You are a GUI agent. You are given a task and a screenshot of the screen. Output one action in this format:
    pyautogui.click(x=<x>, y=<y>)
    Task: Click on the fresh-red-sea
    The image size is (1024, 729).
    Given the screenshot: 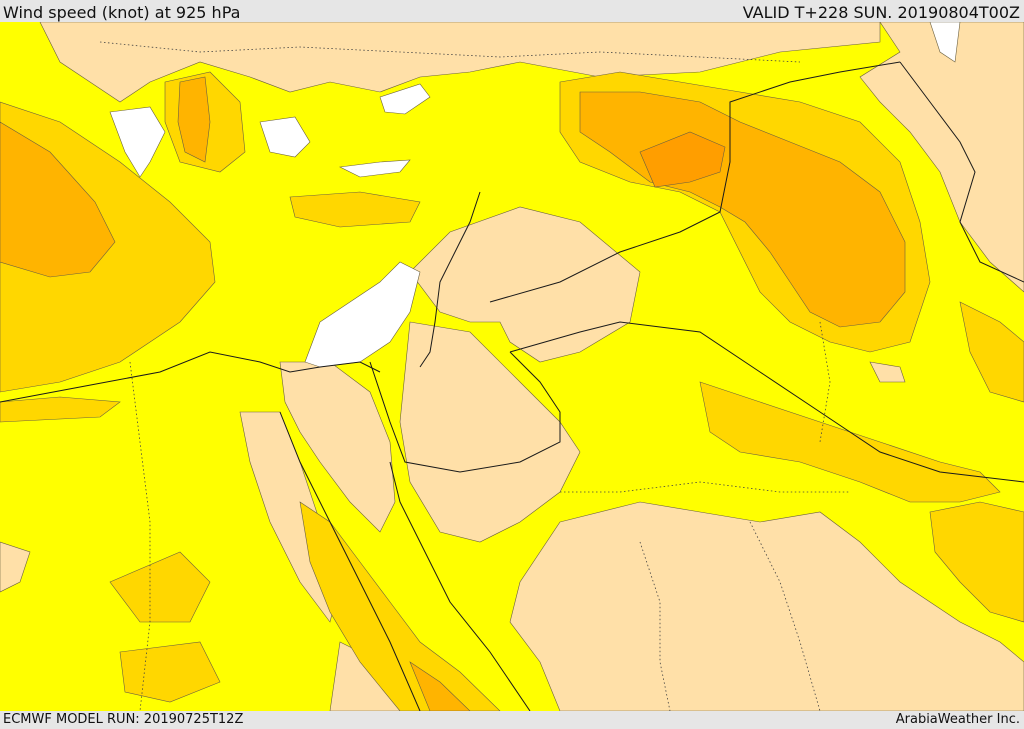 What is the action you would take?
    pyautogui.click(x=400, y=606)
    